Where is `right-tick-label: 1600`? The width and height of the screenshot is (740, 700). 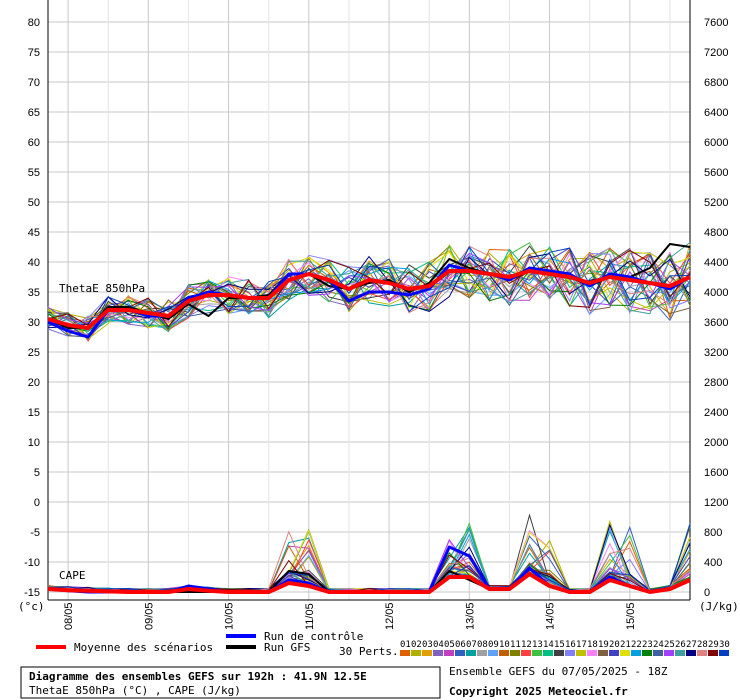 right-tick-label: 1600 is located at coordinates (716, 473).